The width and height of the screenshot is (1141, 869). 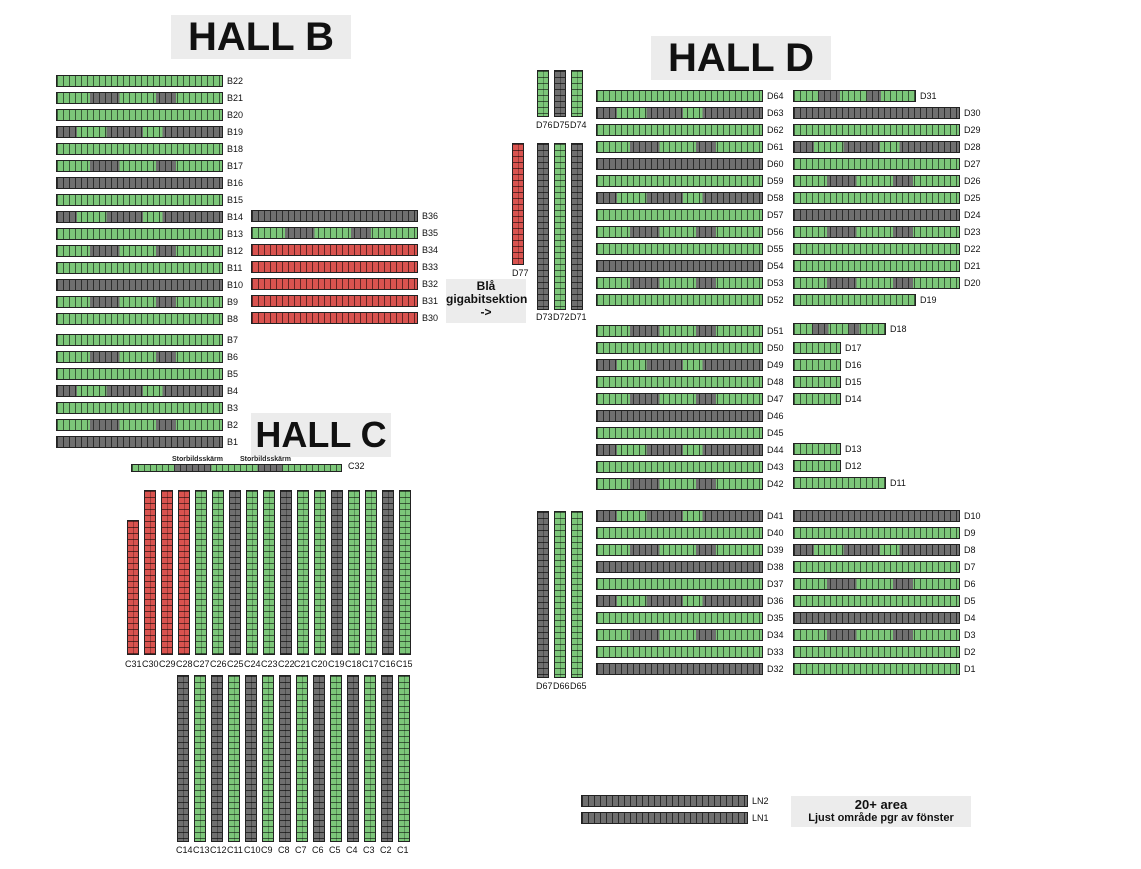 I want to click on seat-row-d33, so click(x=679, y=652).